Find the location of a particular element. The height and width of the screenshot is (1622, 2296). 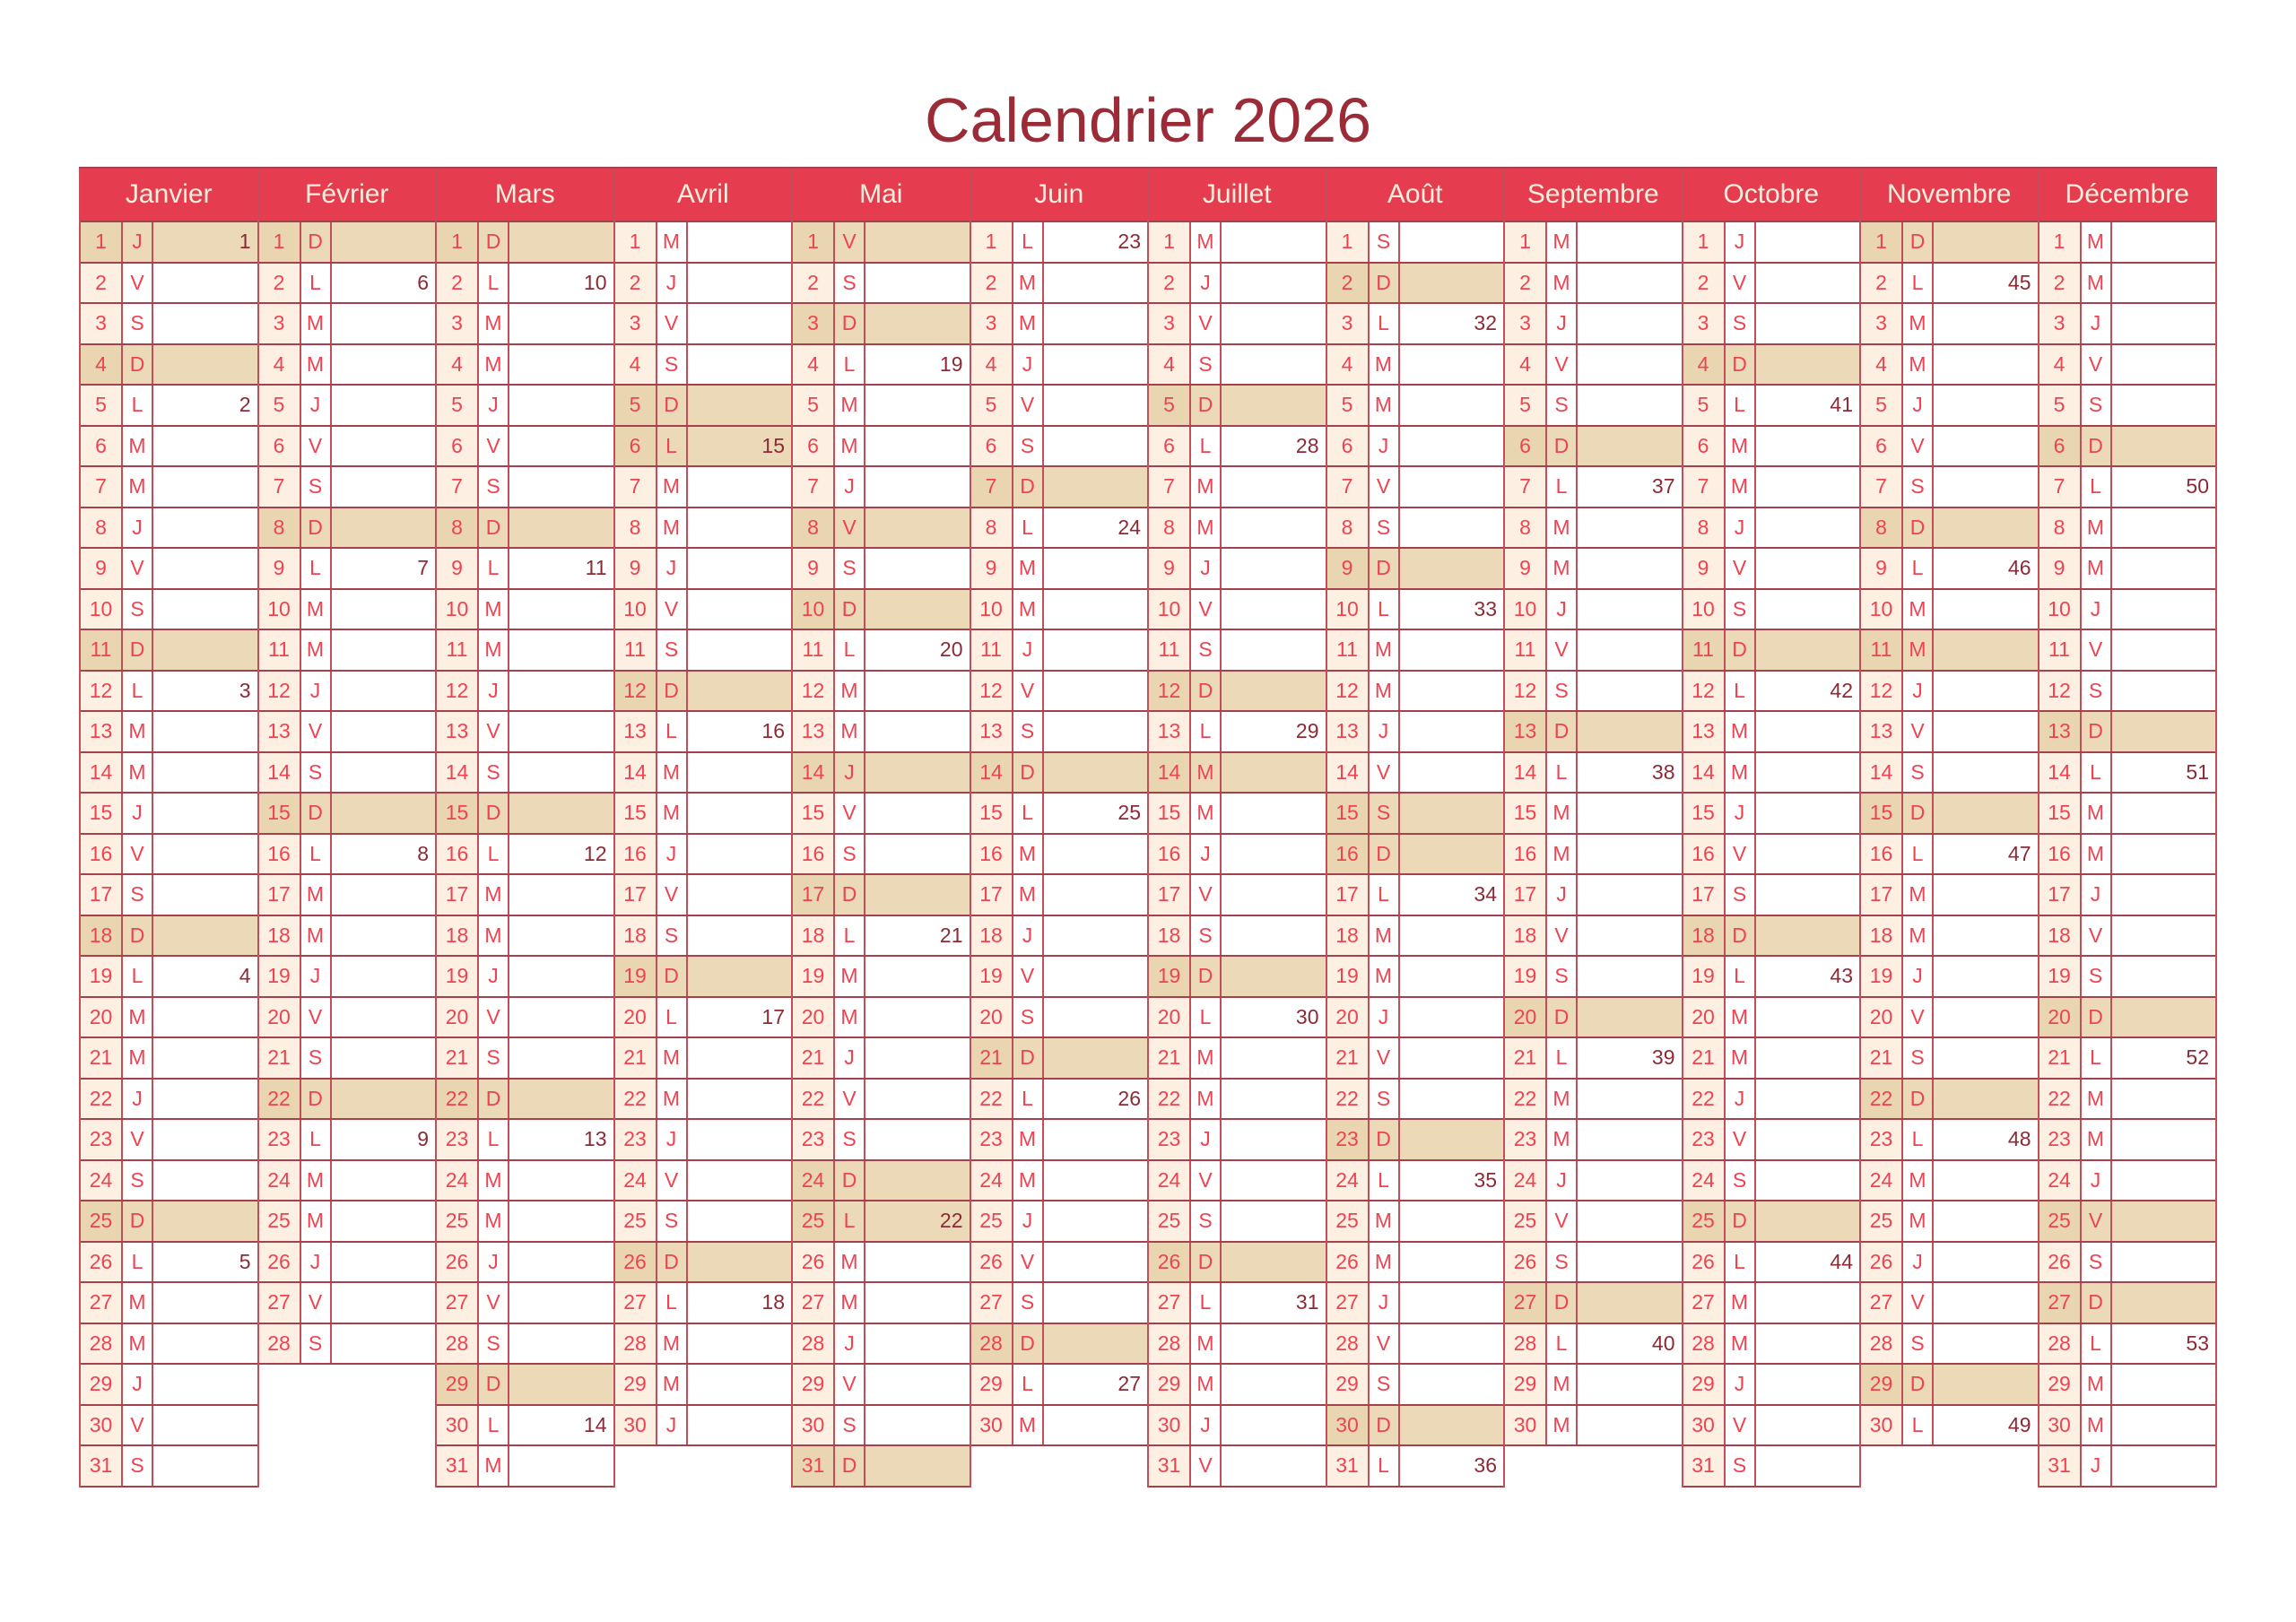

week-number-cell: 26 is located at coordinates (1095, 1098).